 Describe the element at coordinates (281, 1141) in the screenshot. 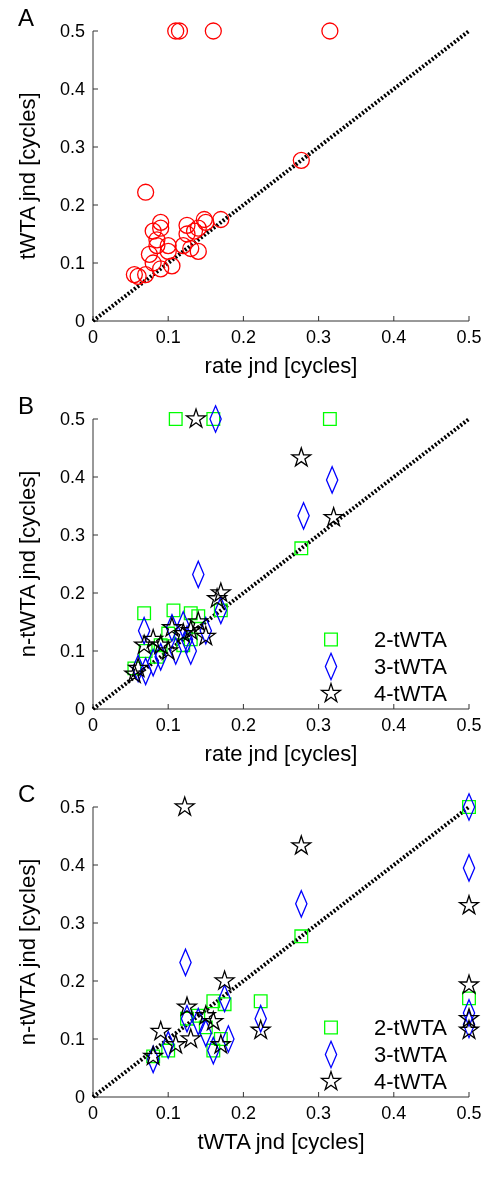

I see `x-axis-title: tWTA jnd [cycles]` at that location.